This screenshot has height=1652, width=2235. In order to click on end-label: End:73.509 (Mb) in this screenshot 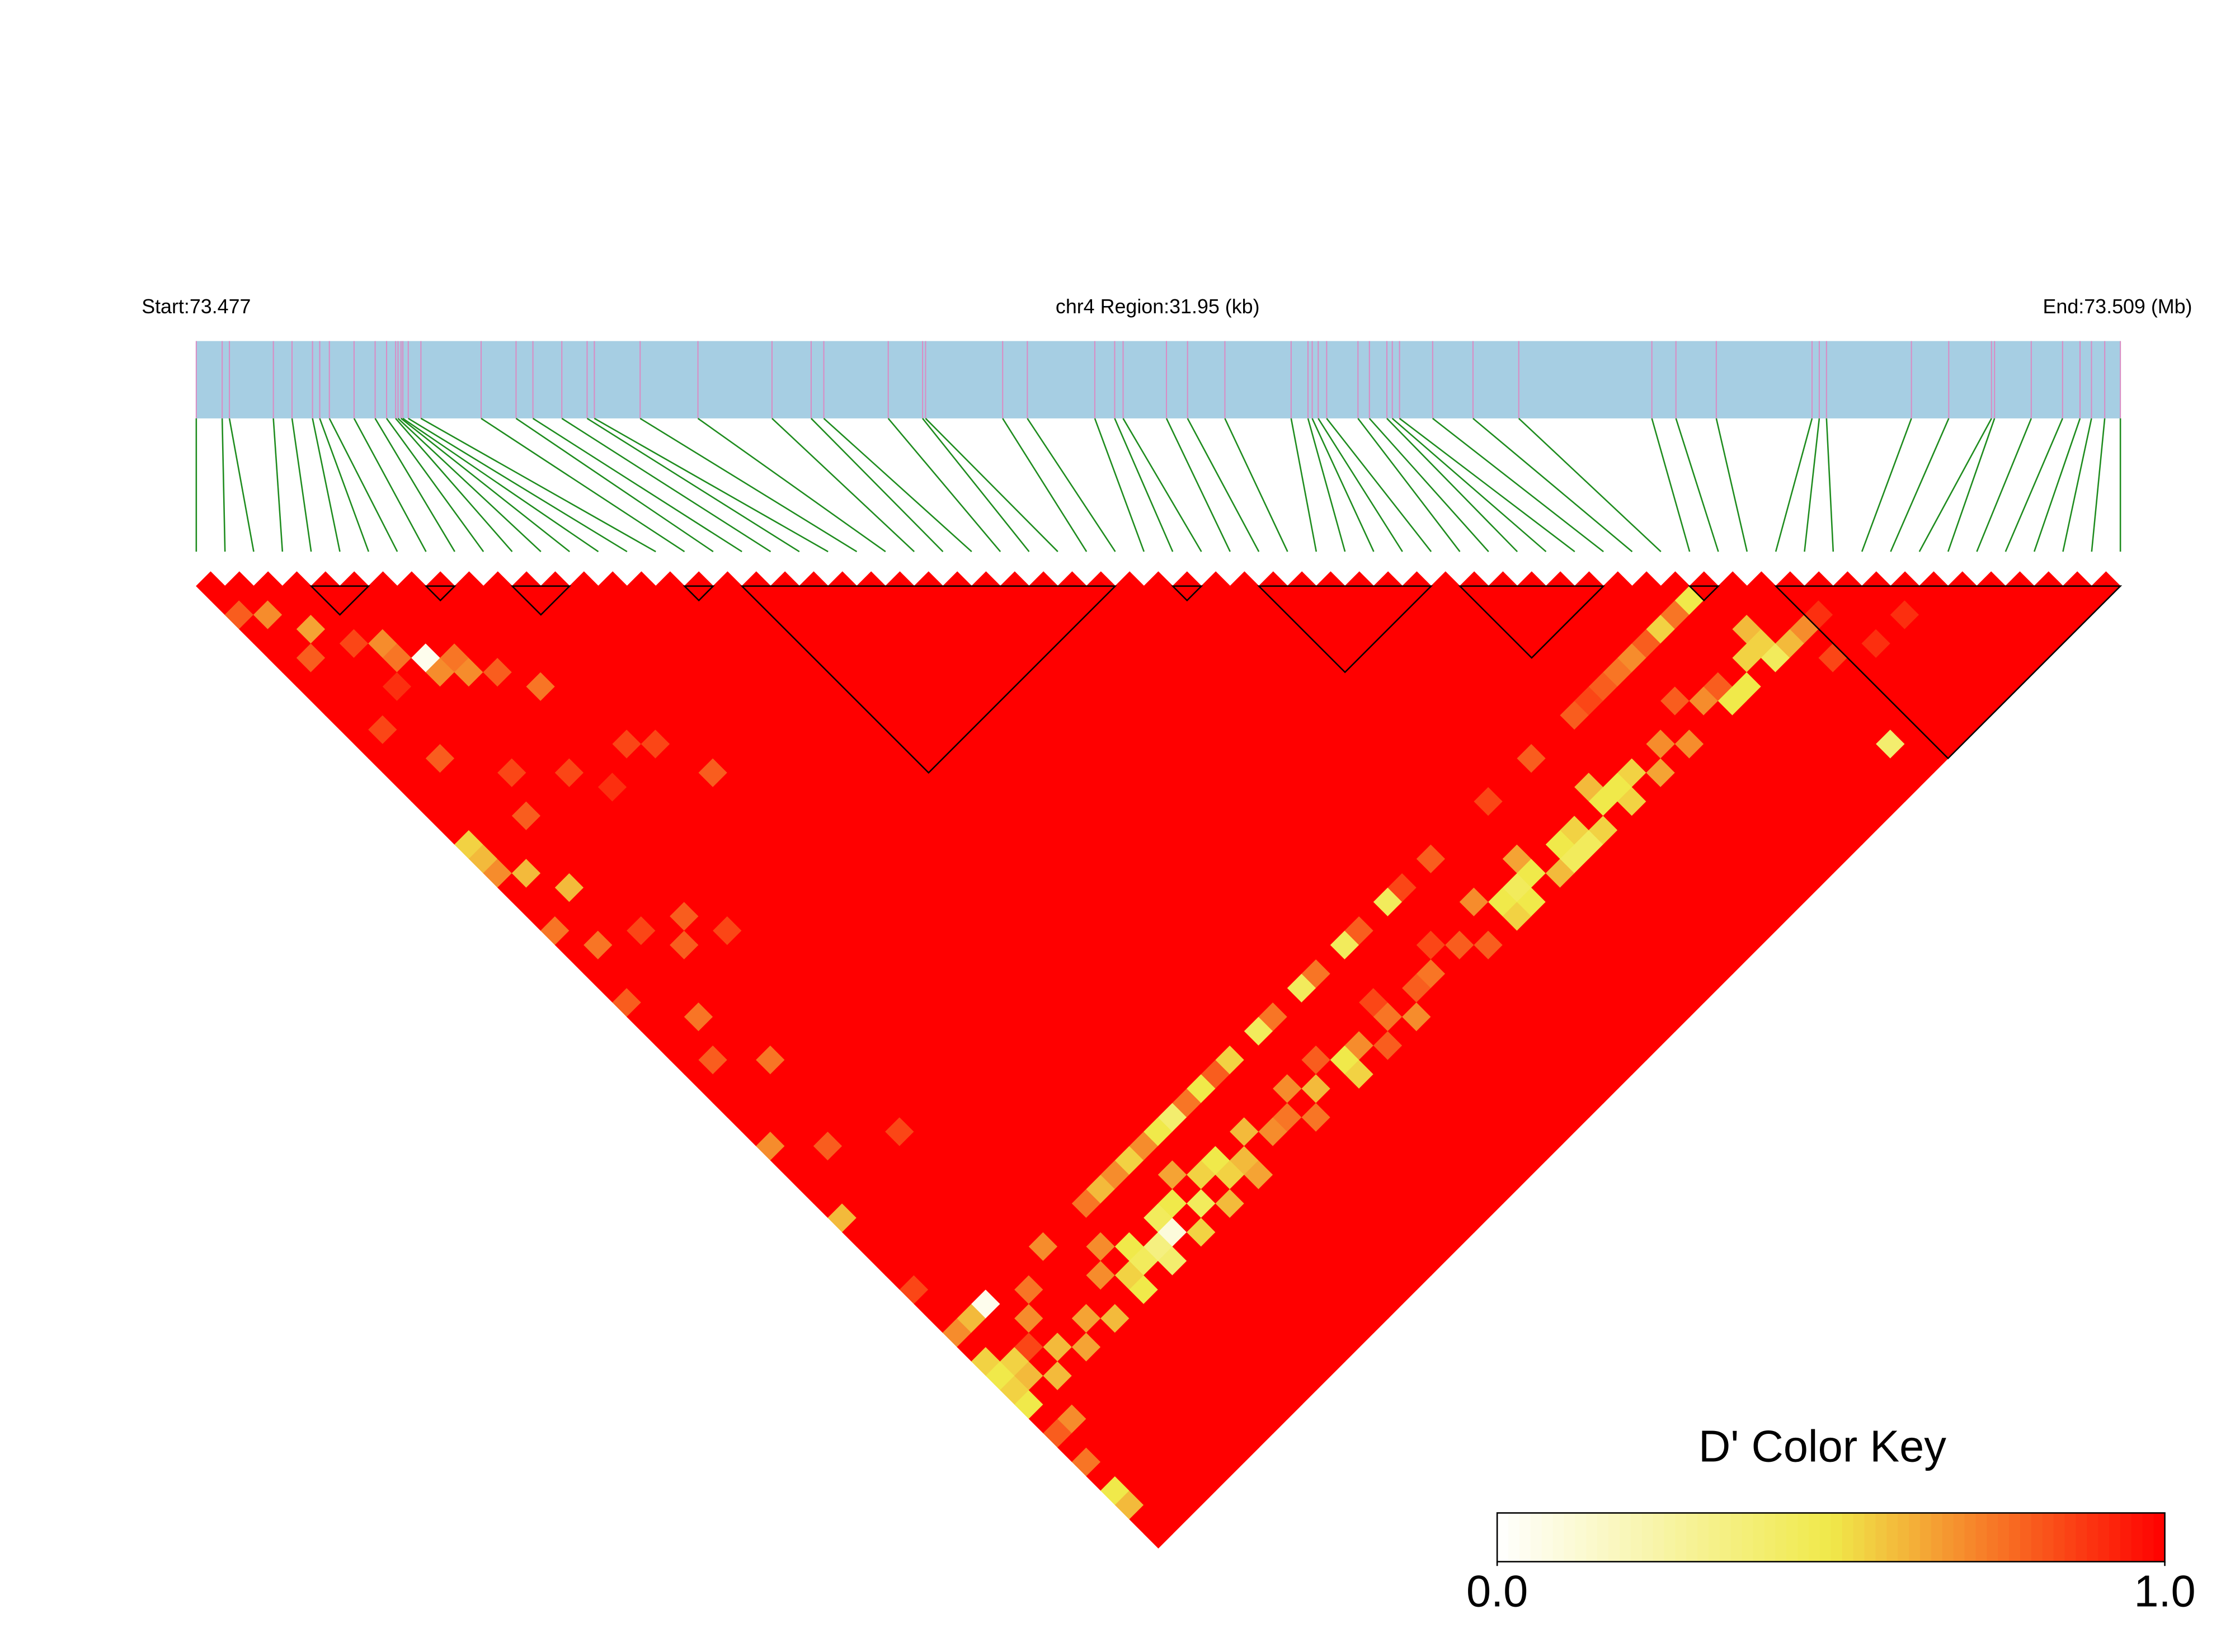, I will do `click(2117, 306)`.